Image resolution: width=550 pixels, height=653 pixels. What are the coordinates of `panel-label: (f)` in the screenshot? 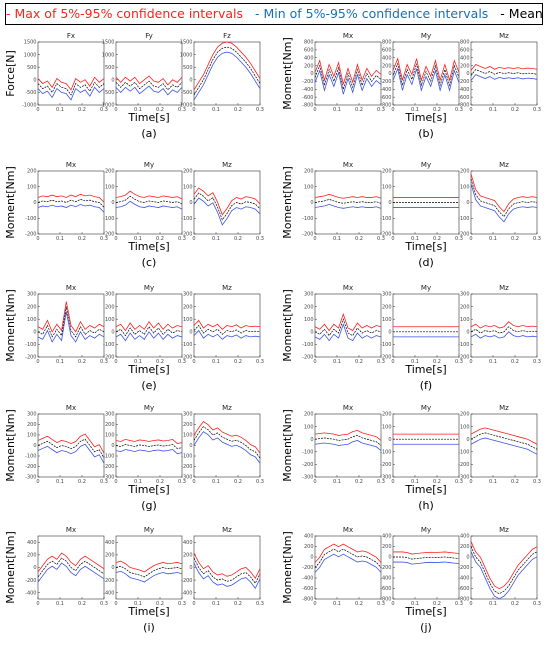 It's located at (426, 385).